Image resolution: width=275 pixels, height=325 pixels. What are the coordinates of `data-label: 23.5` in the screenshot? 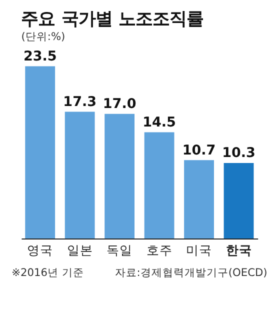 It's located at (40, 56).